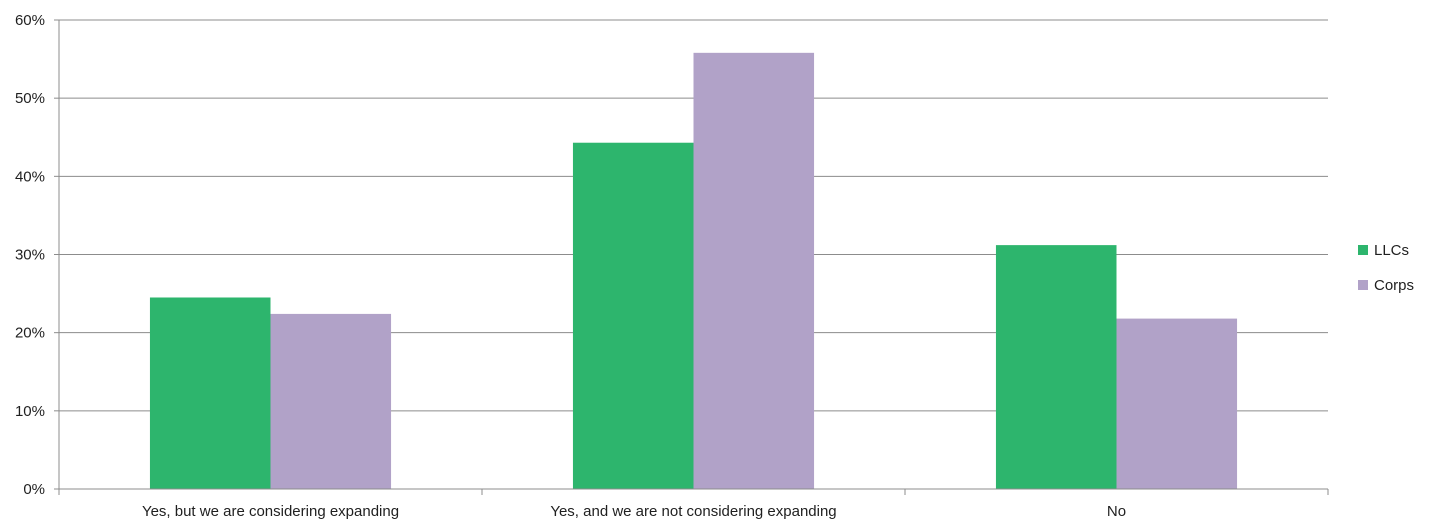 The width and height of the screenshot is (1432, 523). What do you see at coordinates (30, 176) in the screenshot?
I see `y-tick-label: 40%` at bounding box center [30, 176].